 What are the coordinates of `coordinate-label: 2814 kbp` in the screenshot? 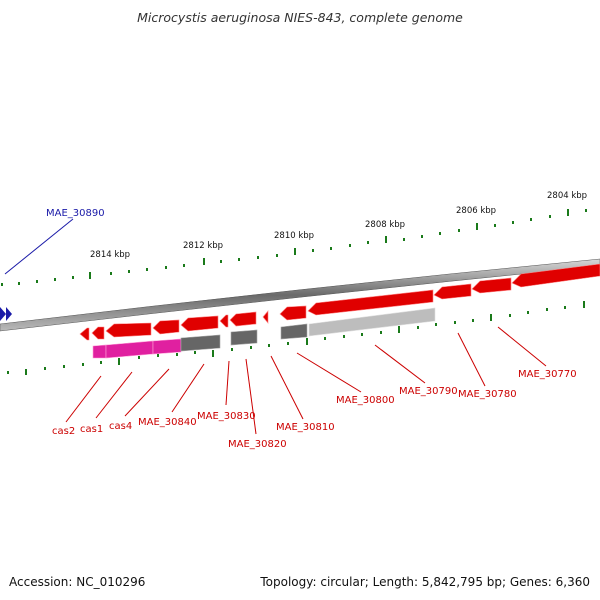 It's located at (110, 255).